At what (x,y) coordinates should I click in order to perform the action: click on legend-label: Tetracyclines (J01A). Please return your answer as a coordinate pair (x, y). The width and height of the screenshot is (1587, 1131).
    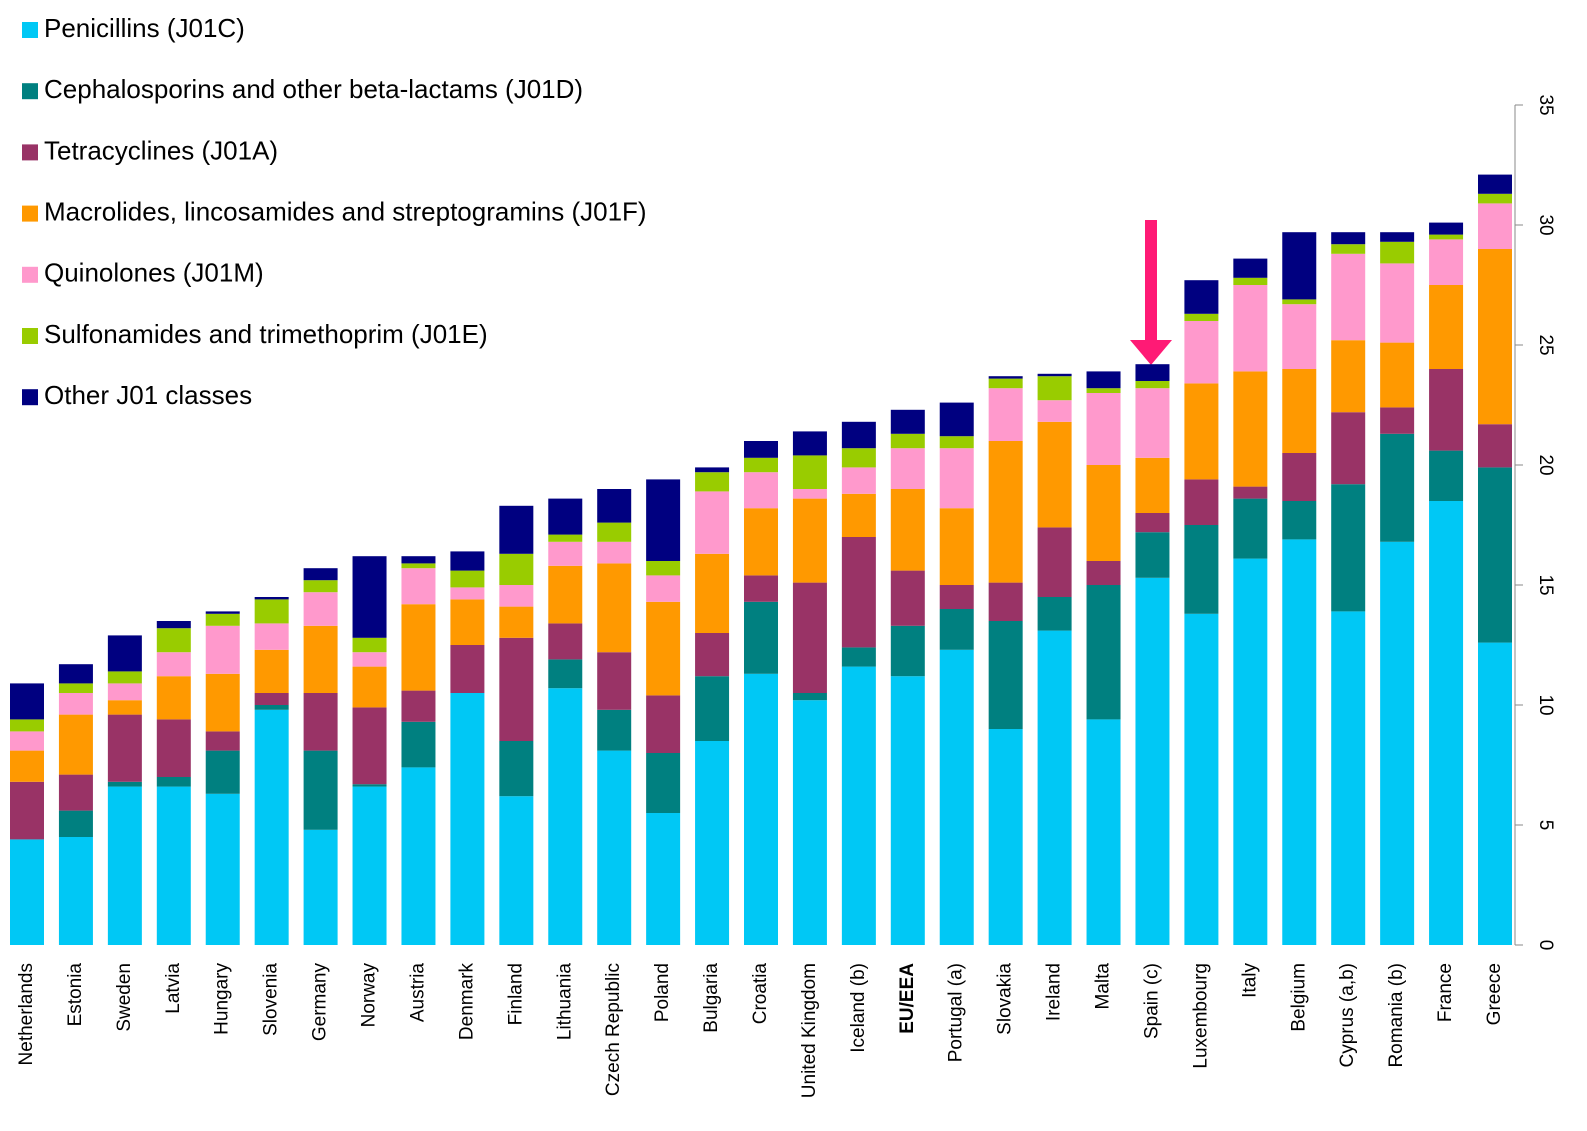
    Looking at the image, I should click on (161, 150).